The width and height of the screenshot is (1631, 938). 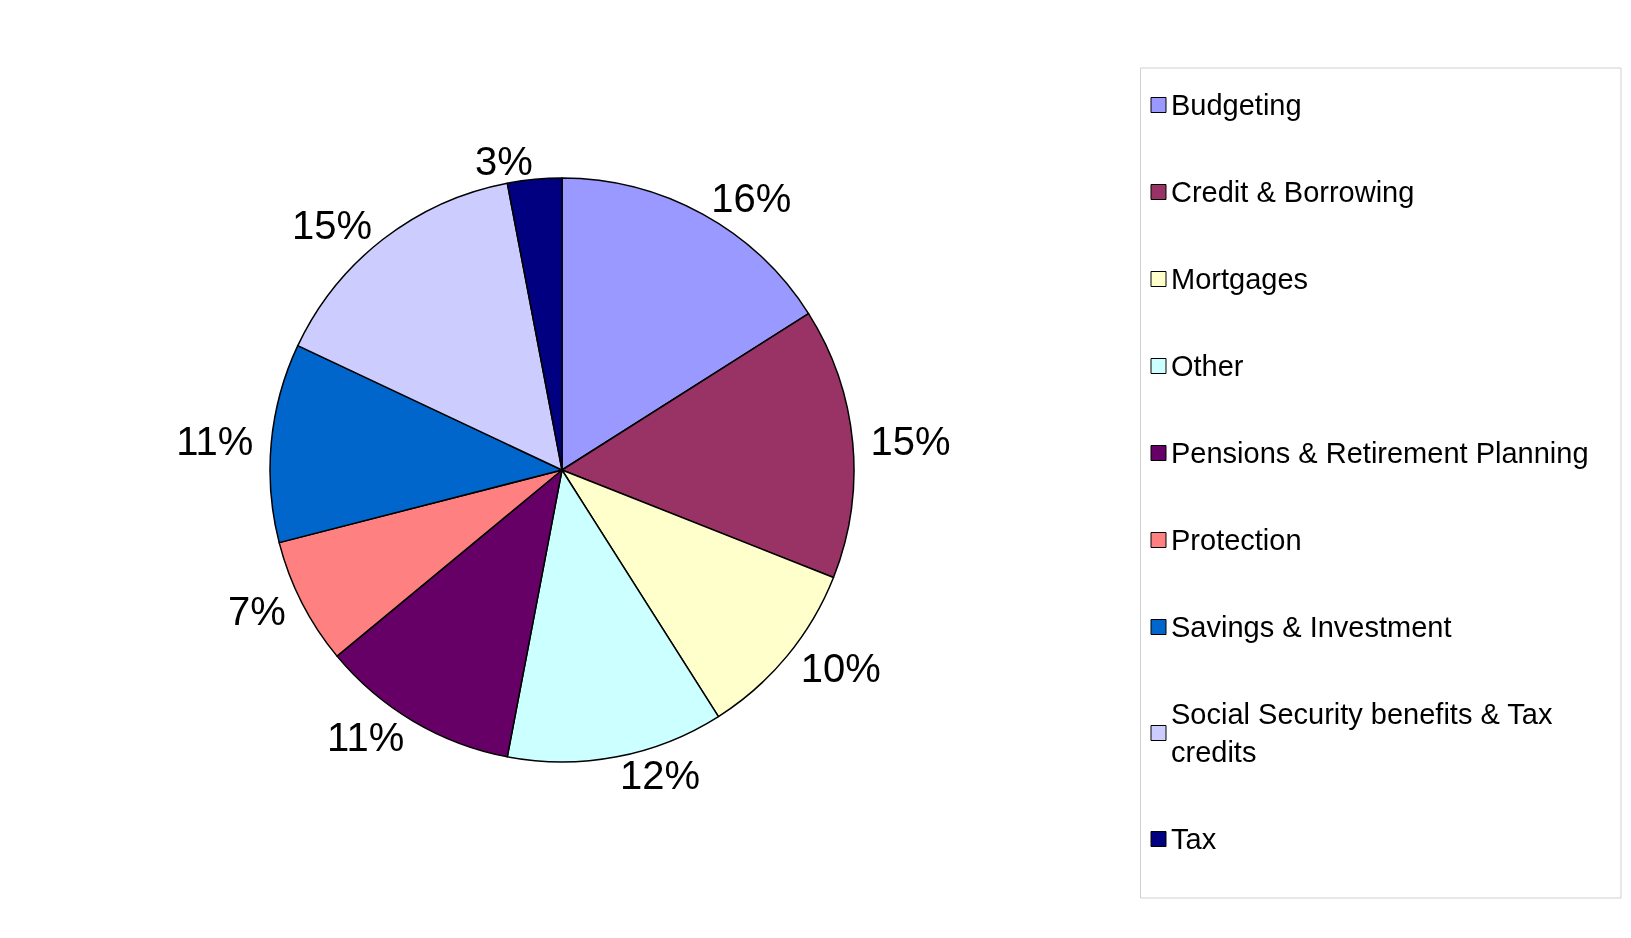 What do you see at coordinates (256, 610) in the screenshot?
I see `data-label: 7%` at bounding box center [256, 610].